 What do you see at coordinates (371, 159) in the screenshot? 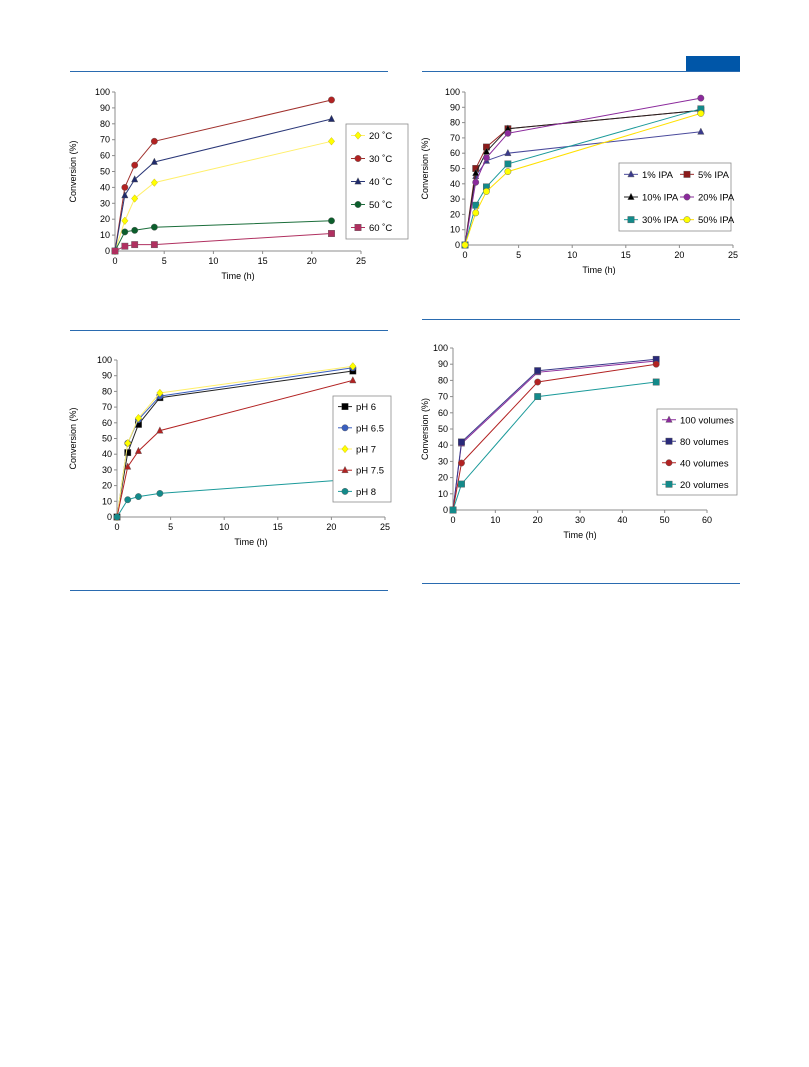
I see `legend-item: 30 ˚C` at bounding box center [371, 159].